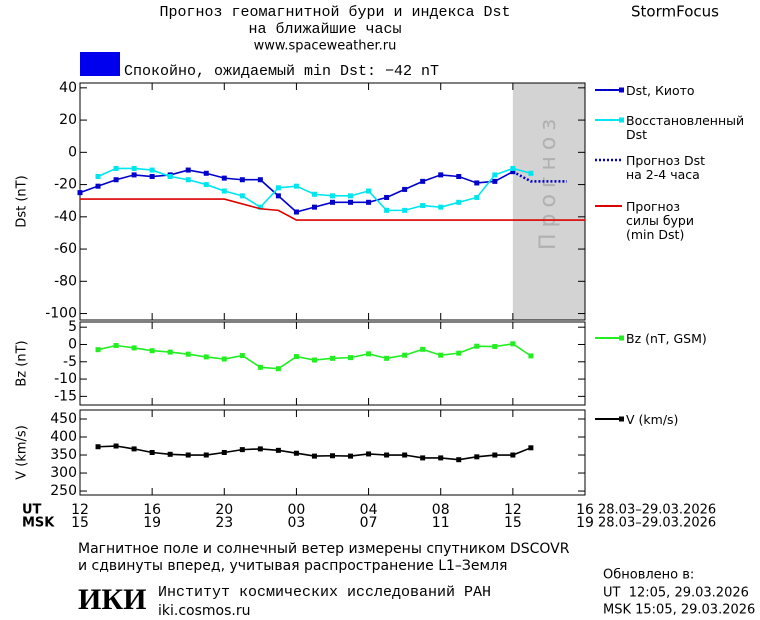 This screenshot has width=760, height=620. I want to click on x-tick-label-msk: 07, so click(369, 523).